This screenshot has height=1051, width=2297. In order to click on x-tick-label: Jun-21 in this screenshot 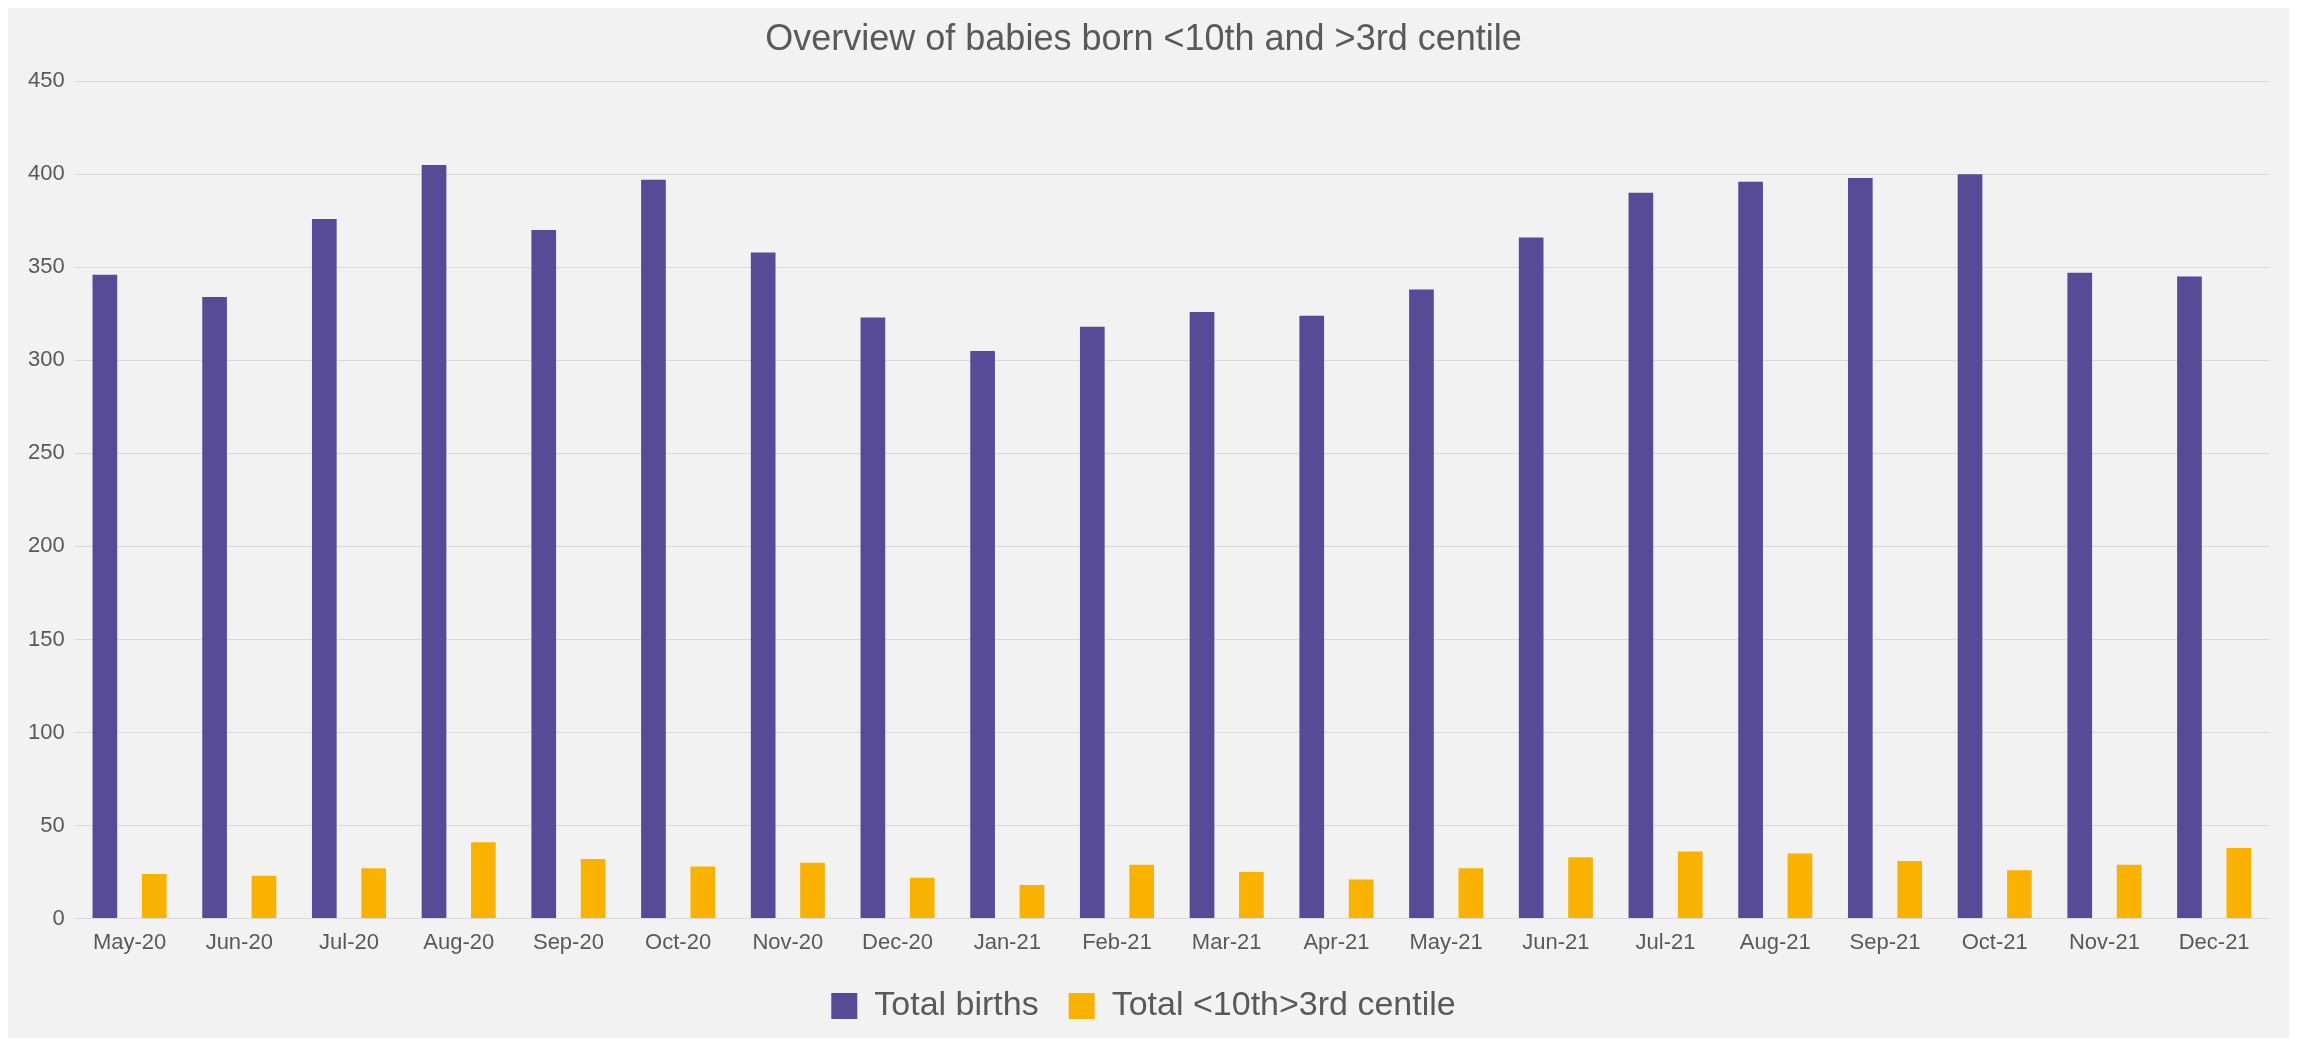, I will do `click(1556, 941)`.